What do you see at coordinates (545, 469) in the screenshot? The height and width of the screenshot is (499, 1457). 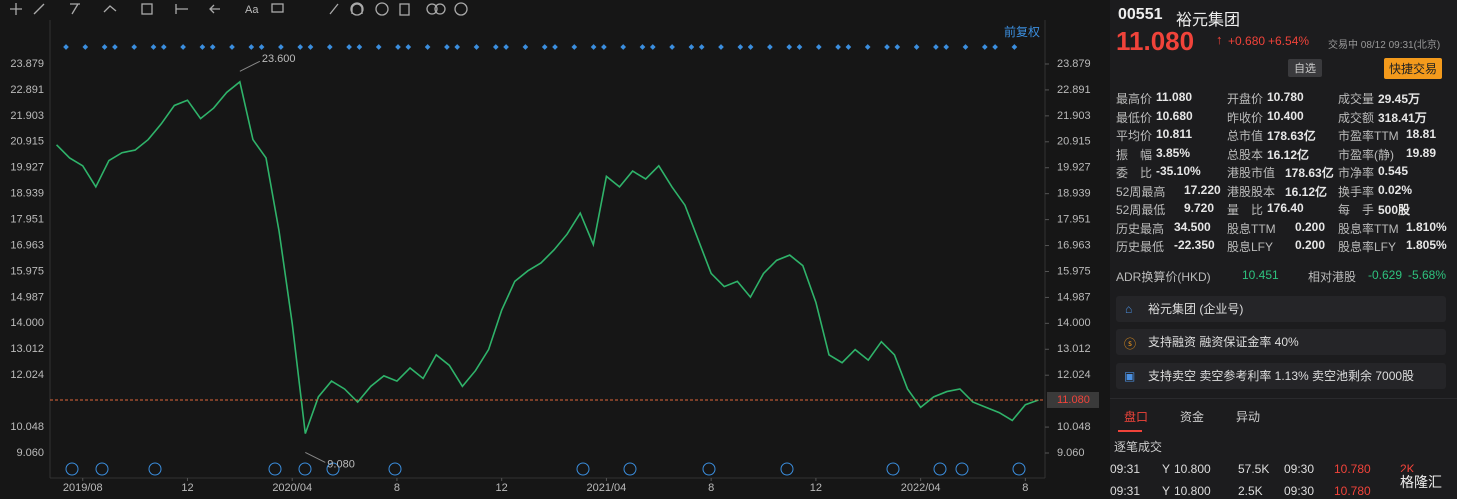 I see `event-markers` at bounding box center [545, 469].